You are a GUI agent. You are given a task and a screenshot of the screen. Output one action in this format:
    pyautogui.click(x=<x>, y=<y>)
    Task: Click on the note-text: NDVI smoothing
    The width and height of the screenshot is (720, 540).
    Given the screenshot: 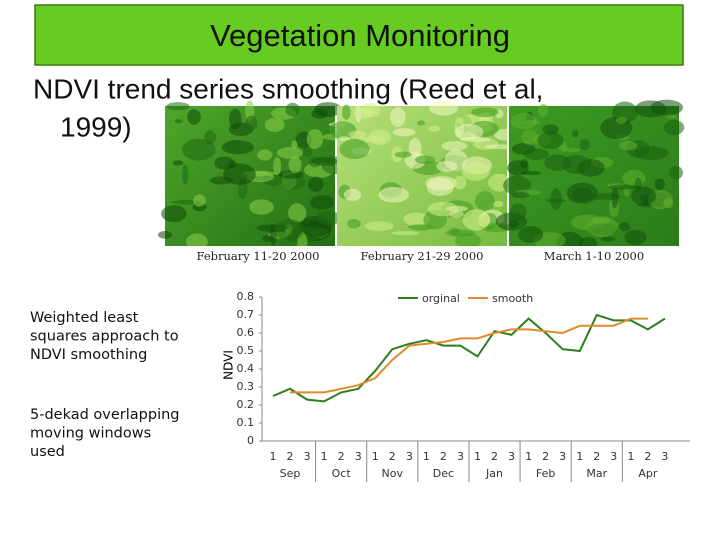 What is the action you would take?
    pyautogui.click(x=88, y=355)
    